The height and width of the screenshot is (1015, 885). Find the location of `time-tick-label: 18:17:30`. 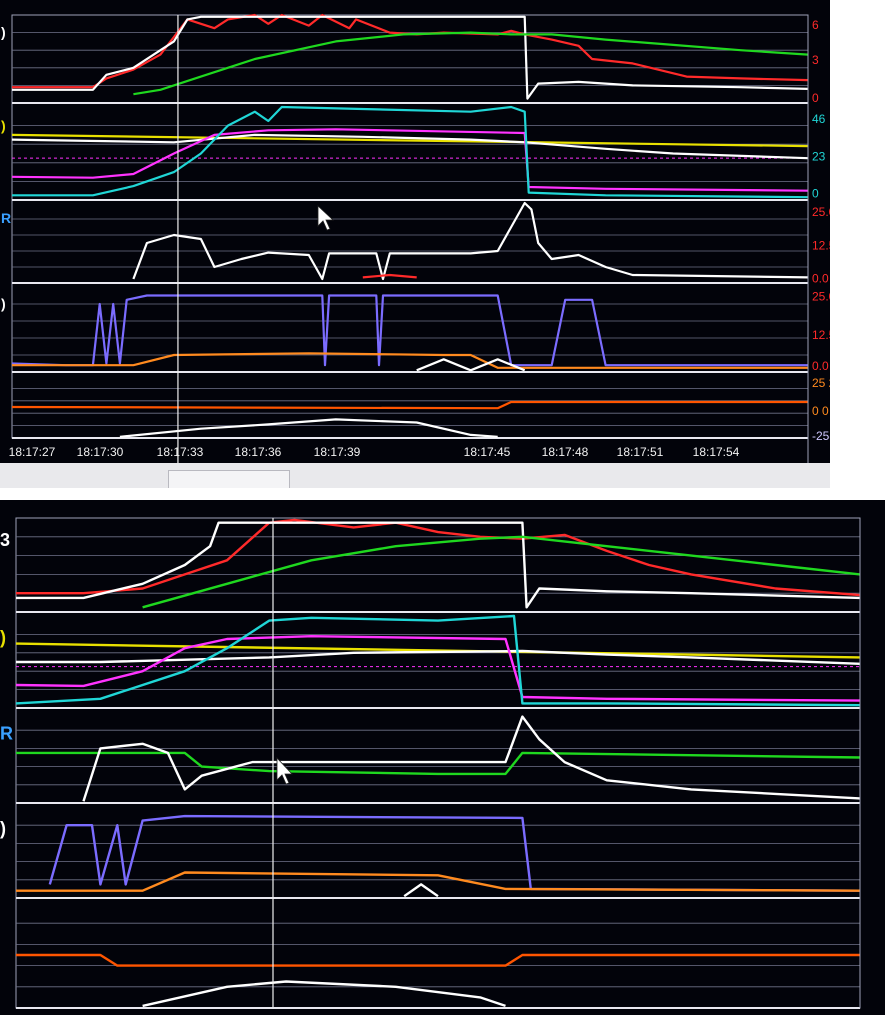

time-tick-label: 18:17:30 is located at coordinates (100, 452).